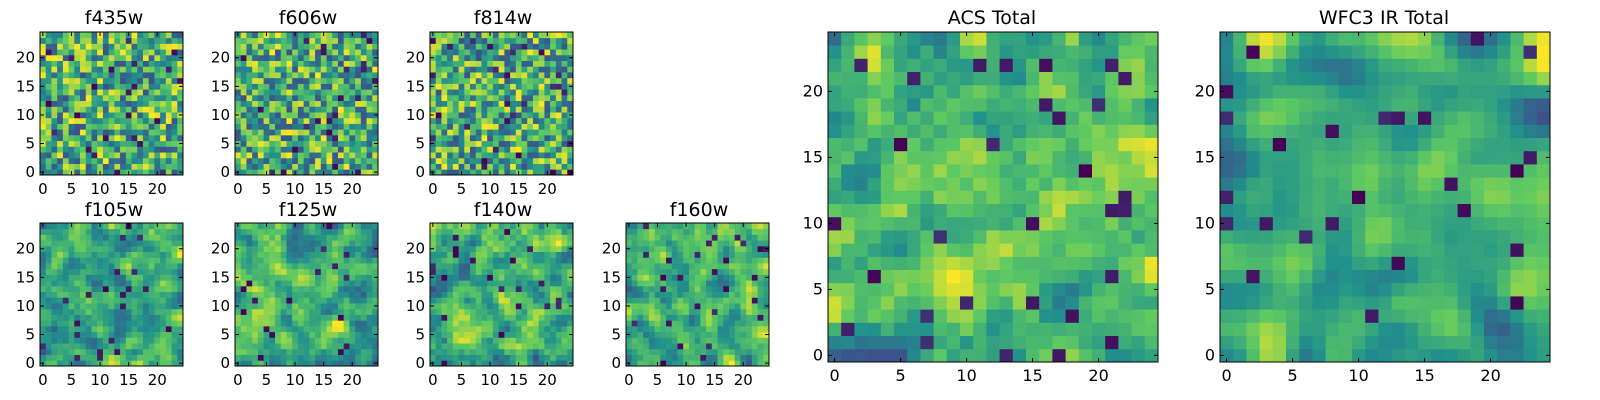 This screenshot has height=400, width=1600. Describe the element at coordinates (306, 294) in the screenshot. I see `axes-frame` at that location.